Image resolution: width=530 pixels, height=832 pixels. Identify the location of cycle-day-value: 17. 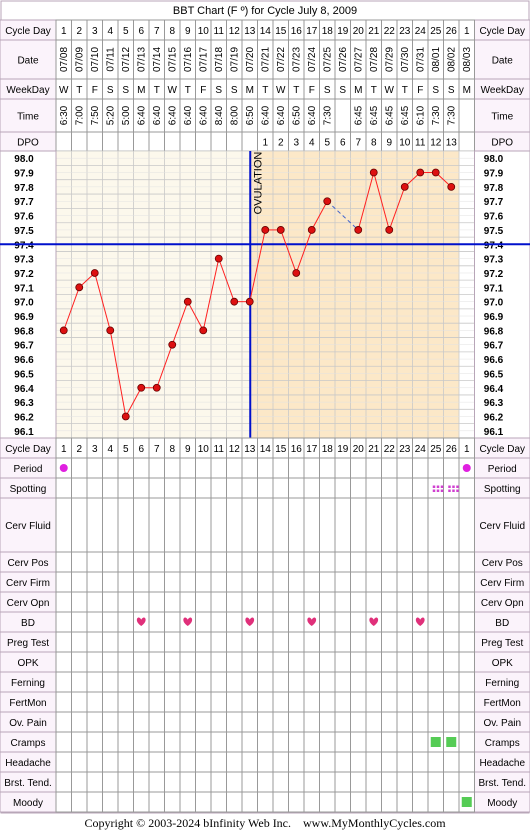
(312, 449).